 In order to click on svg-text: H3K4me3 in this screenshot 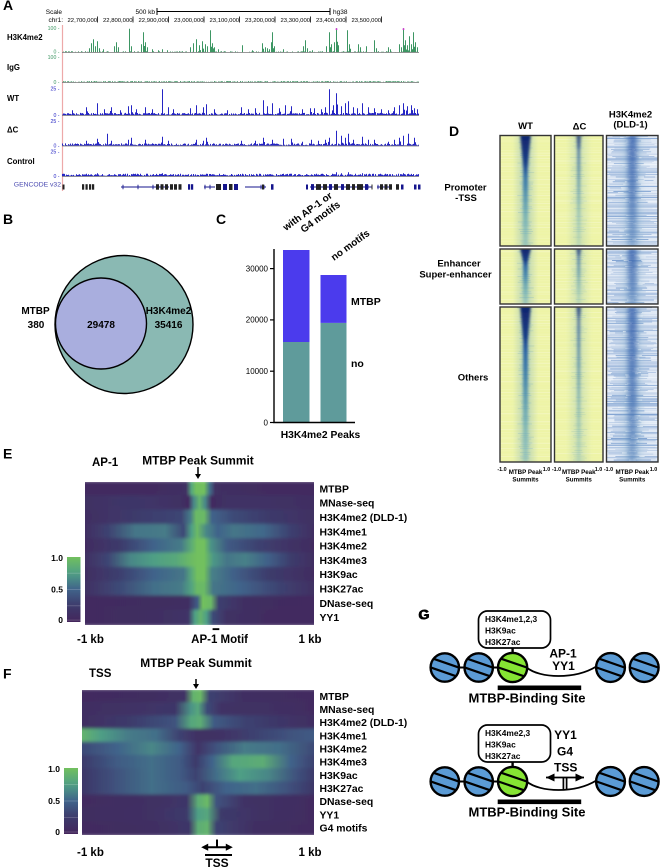, I will do `click(344, 561)`.